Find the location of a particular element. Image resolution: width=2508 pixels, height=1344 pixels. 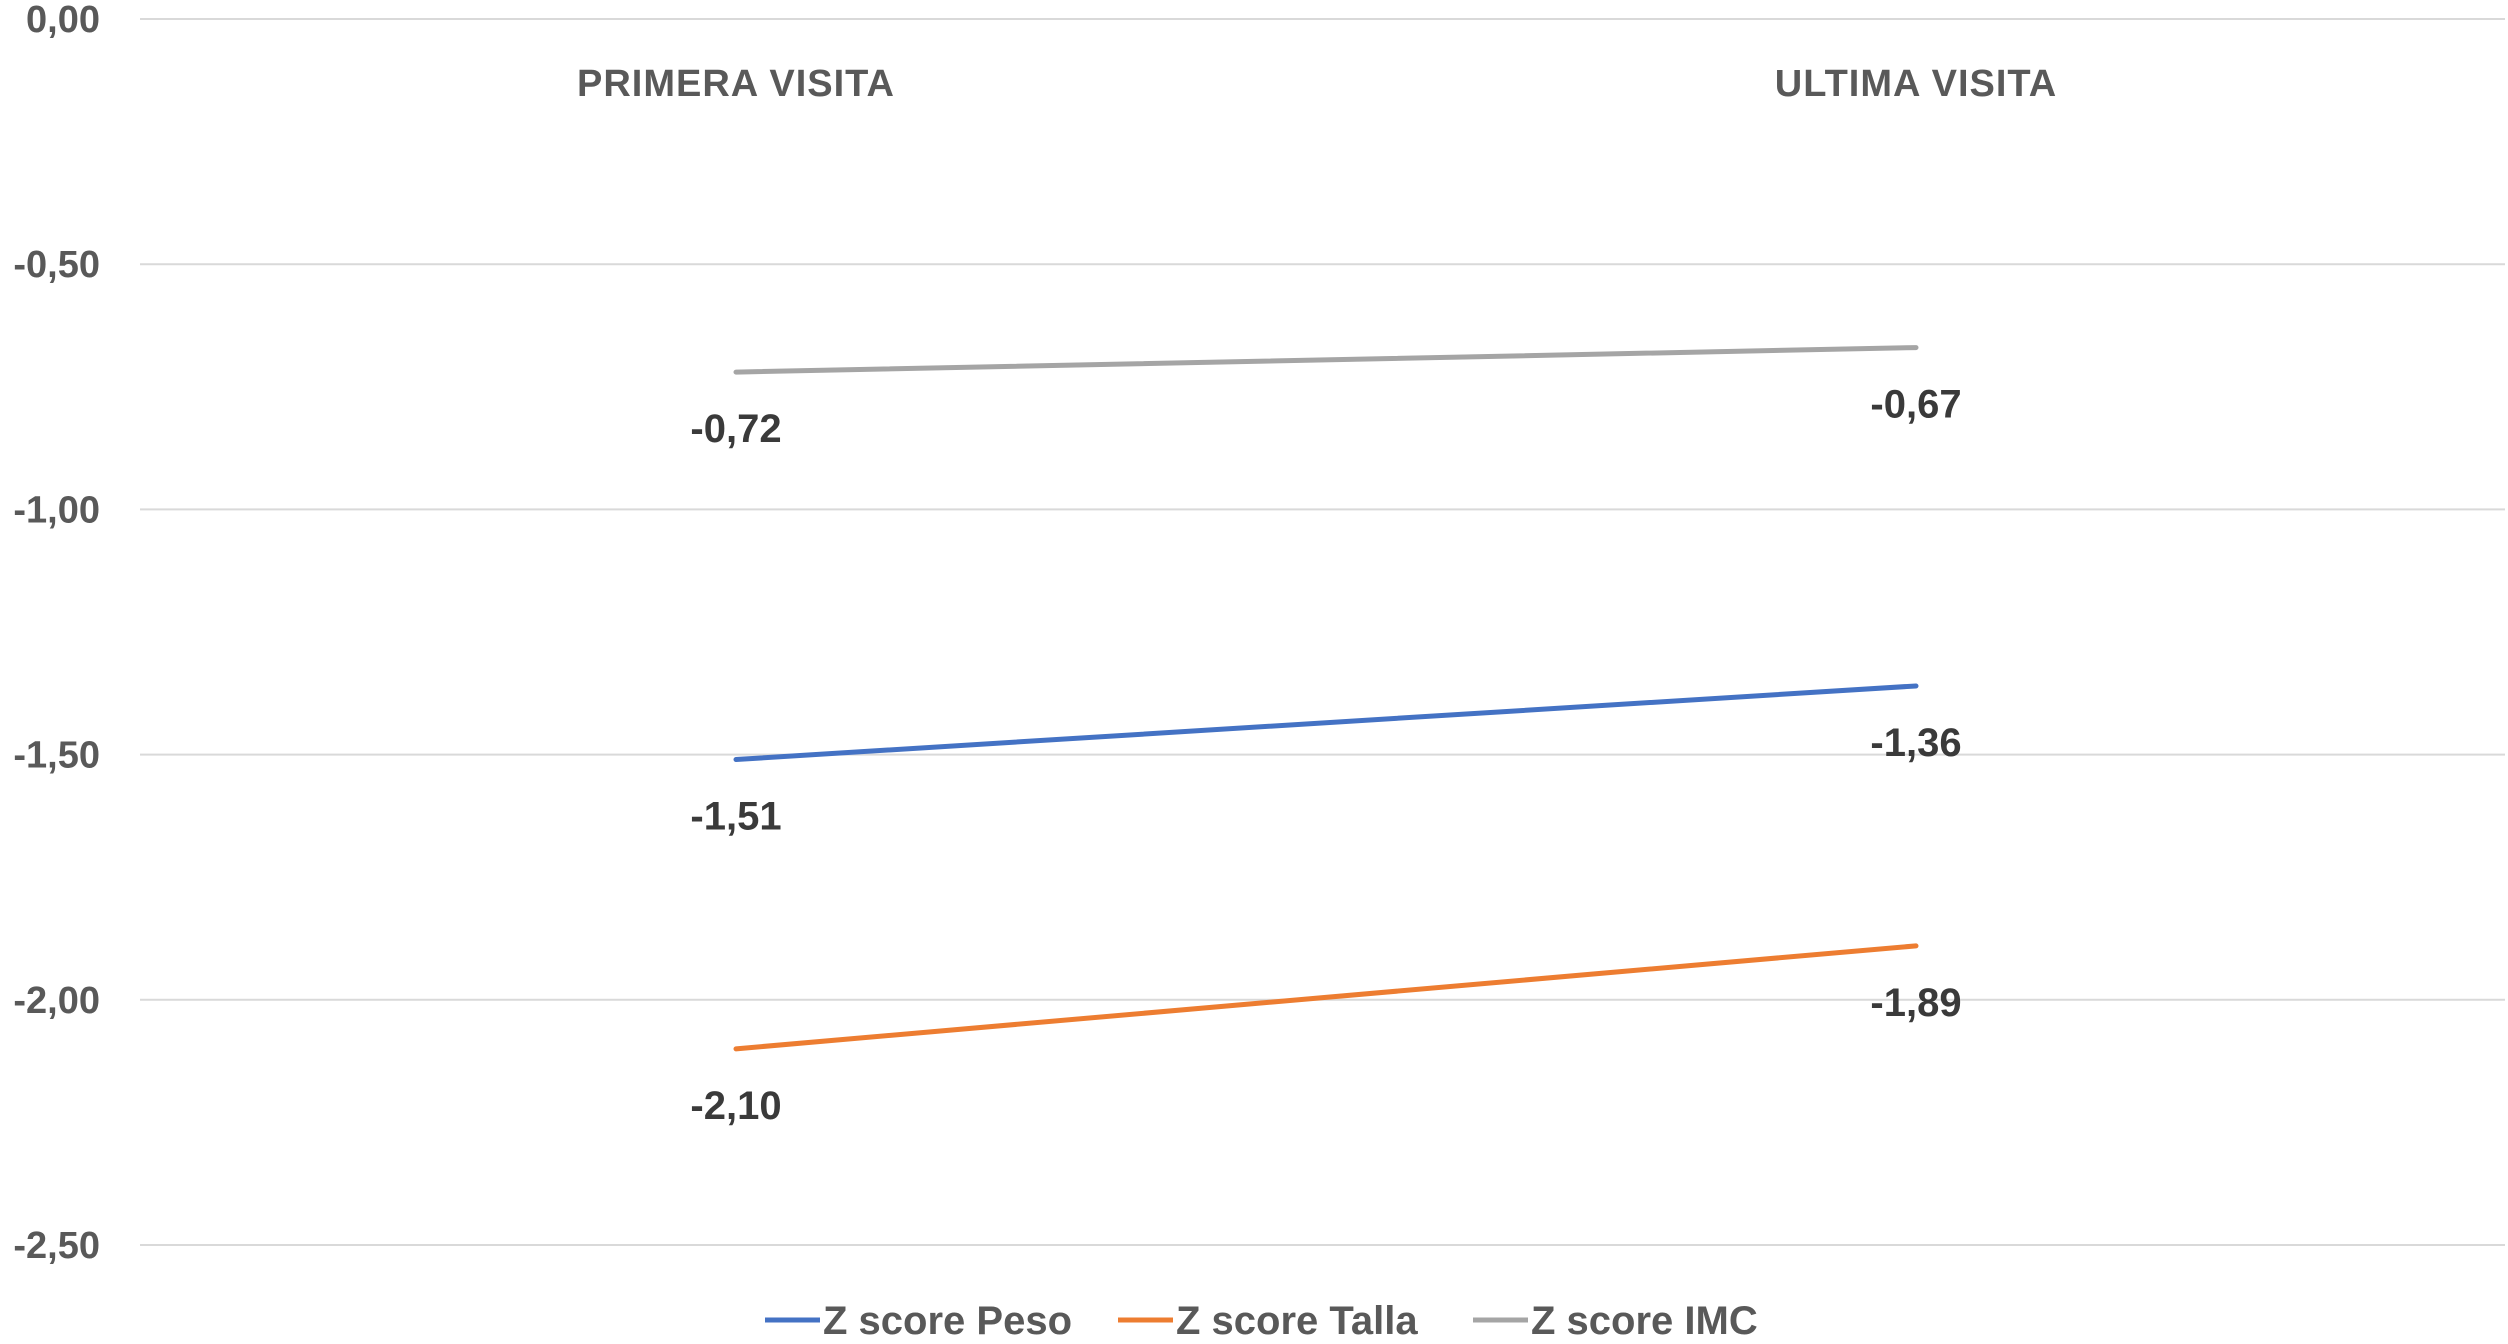

legend-label: Z score IMC is located at coordinates (1644, 1321).